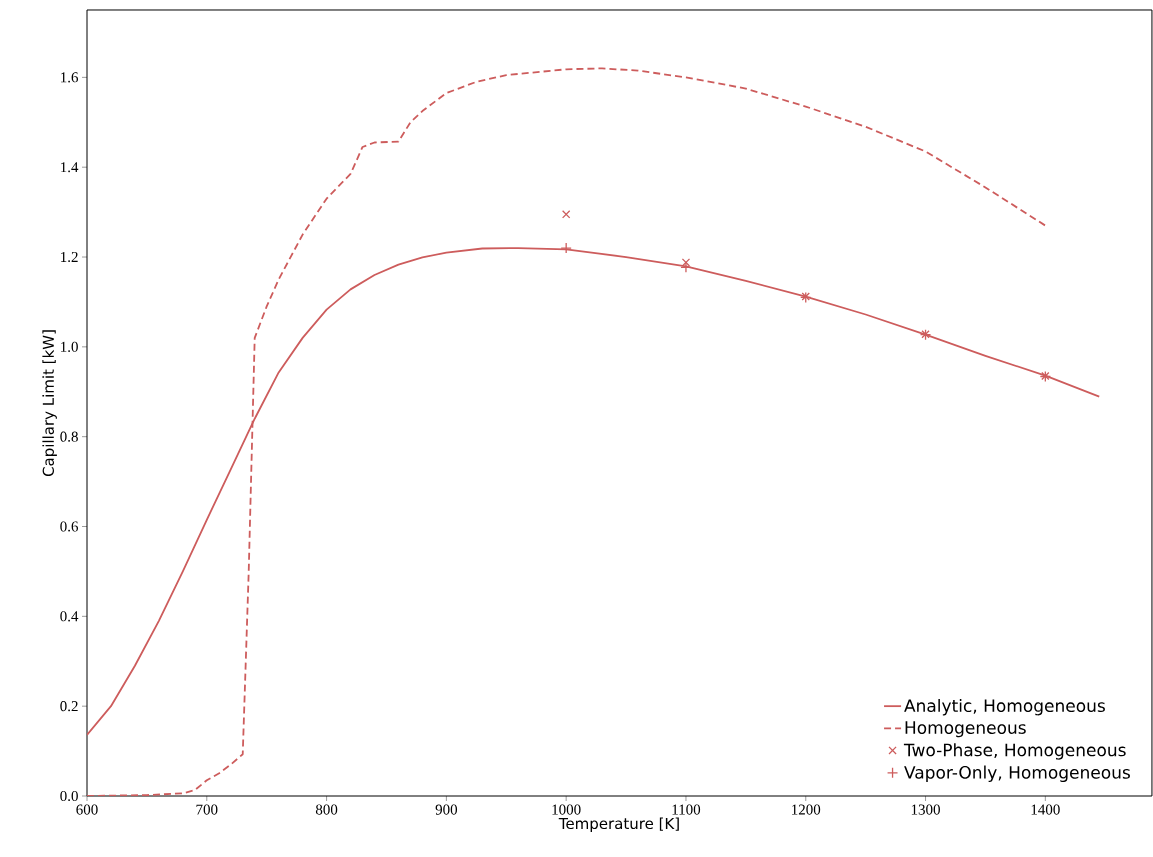  What do you see at coordinates (69, 616) in the screenshot?
I see `y-tick-label: 0.4` at bounding box center [69, 616].